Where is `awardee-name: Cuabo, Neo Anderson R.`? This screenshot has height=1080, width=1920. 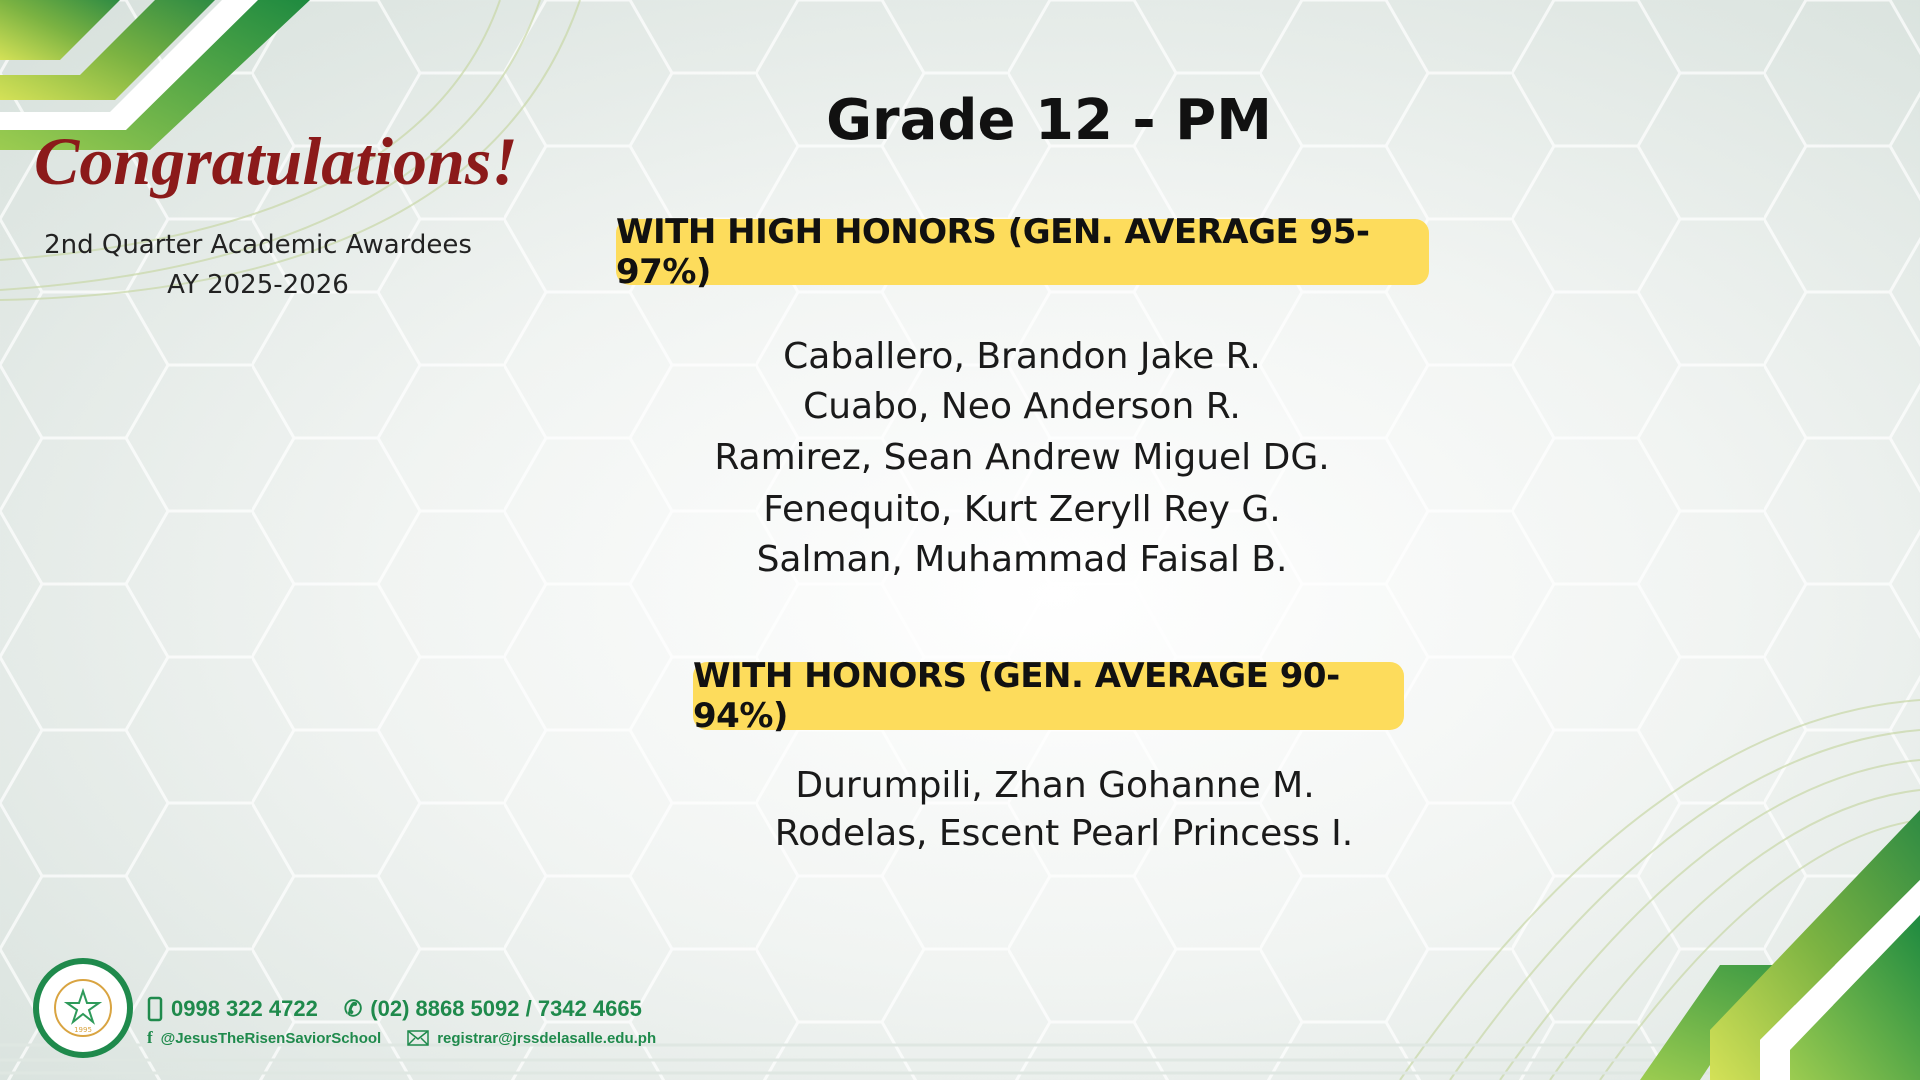
awardee-name: Cuabo, Neo Anderson R. is located at coordinates (1022, 406).